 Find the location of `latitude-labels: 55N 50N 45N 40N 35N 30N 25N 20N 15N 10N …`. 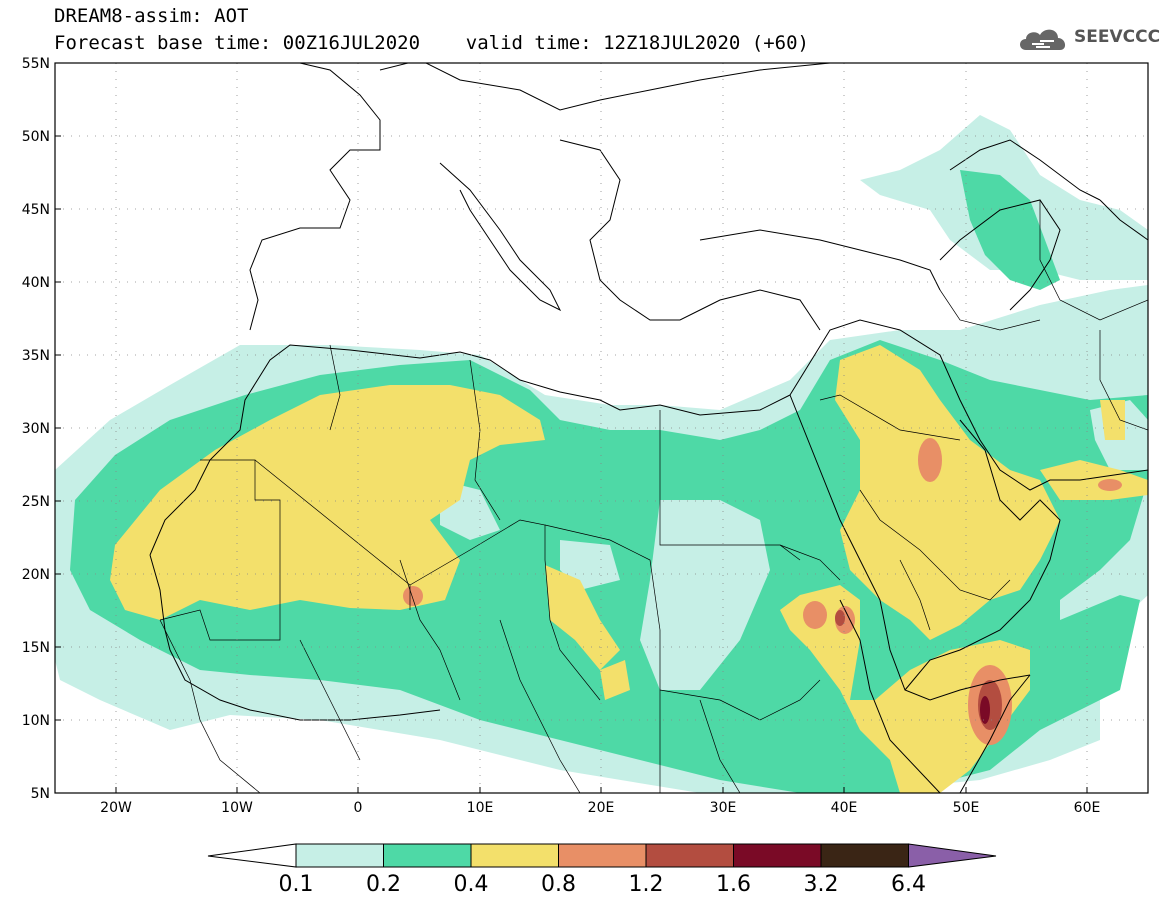

latitude-labels: 55N 50N 45N 40N 35N 30N 25N 20N 15N 10N … is located at coordinates (36, 429).